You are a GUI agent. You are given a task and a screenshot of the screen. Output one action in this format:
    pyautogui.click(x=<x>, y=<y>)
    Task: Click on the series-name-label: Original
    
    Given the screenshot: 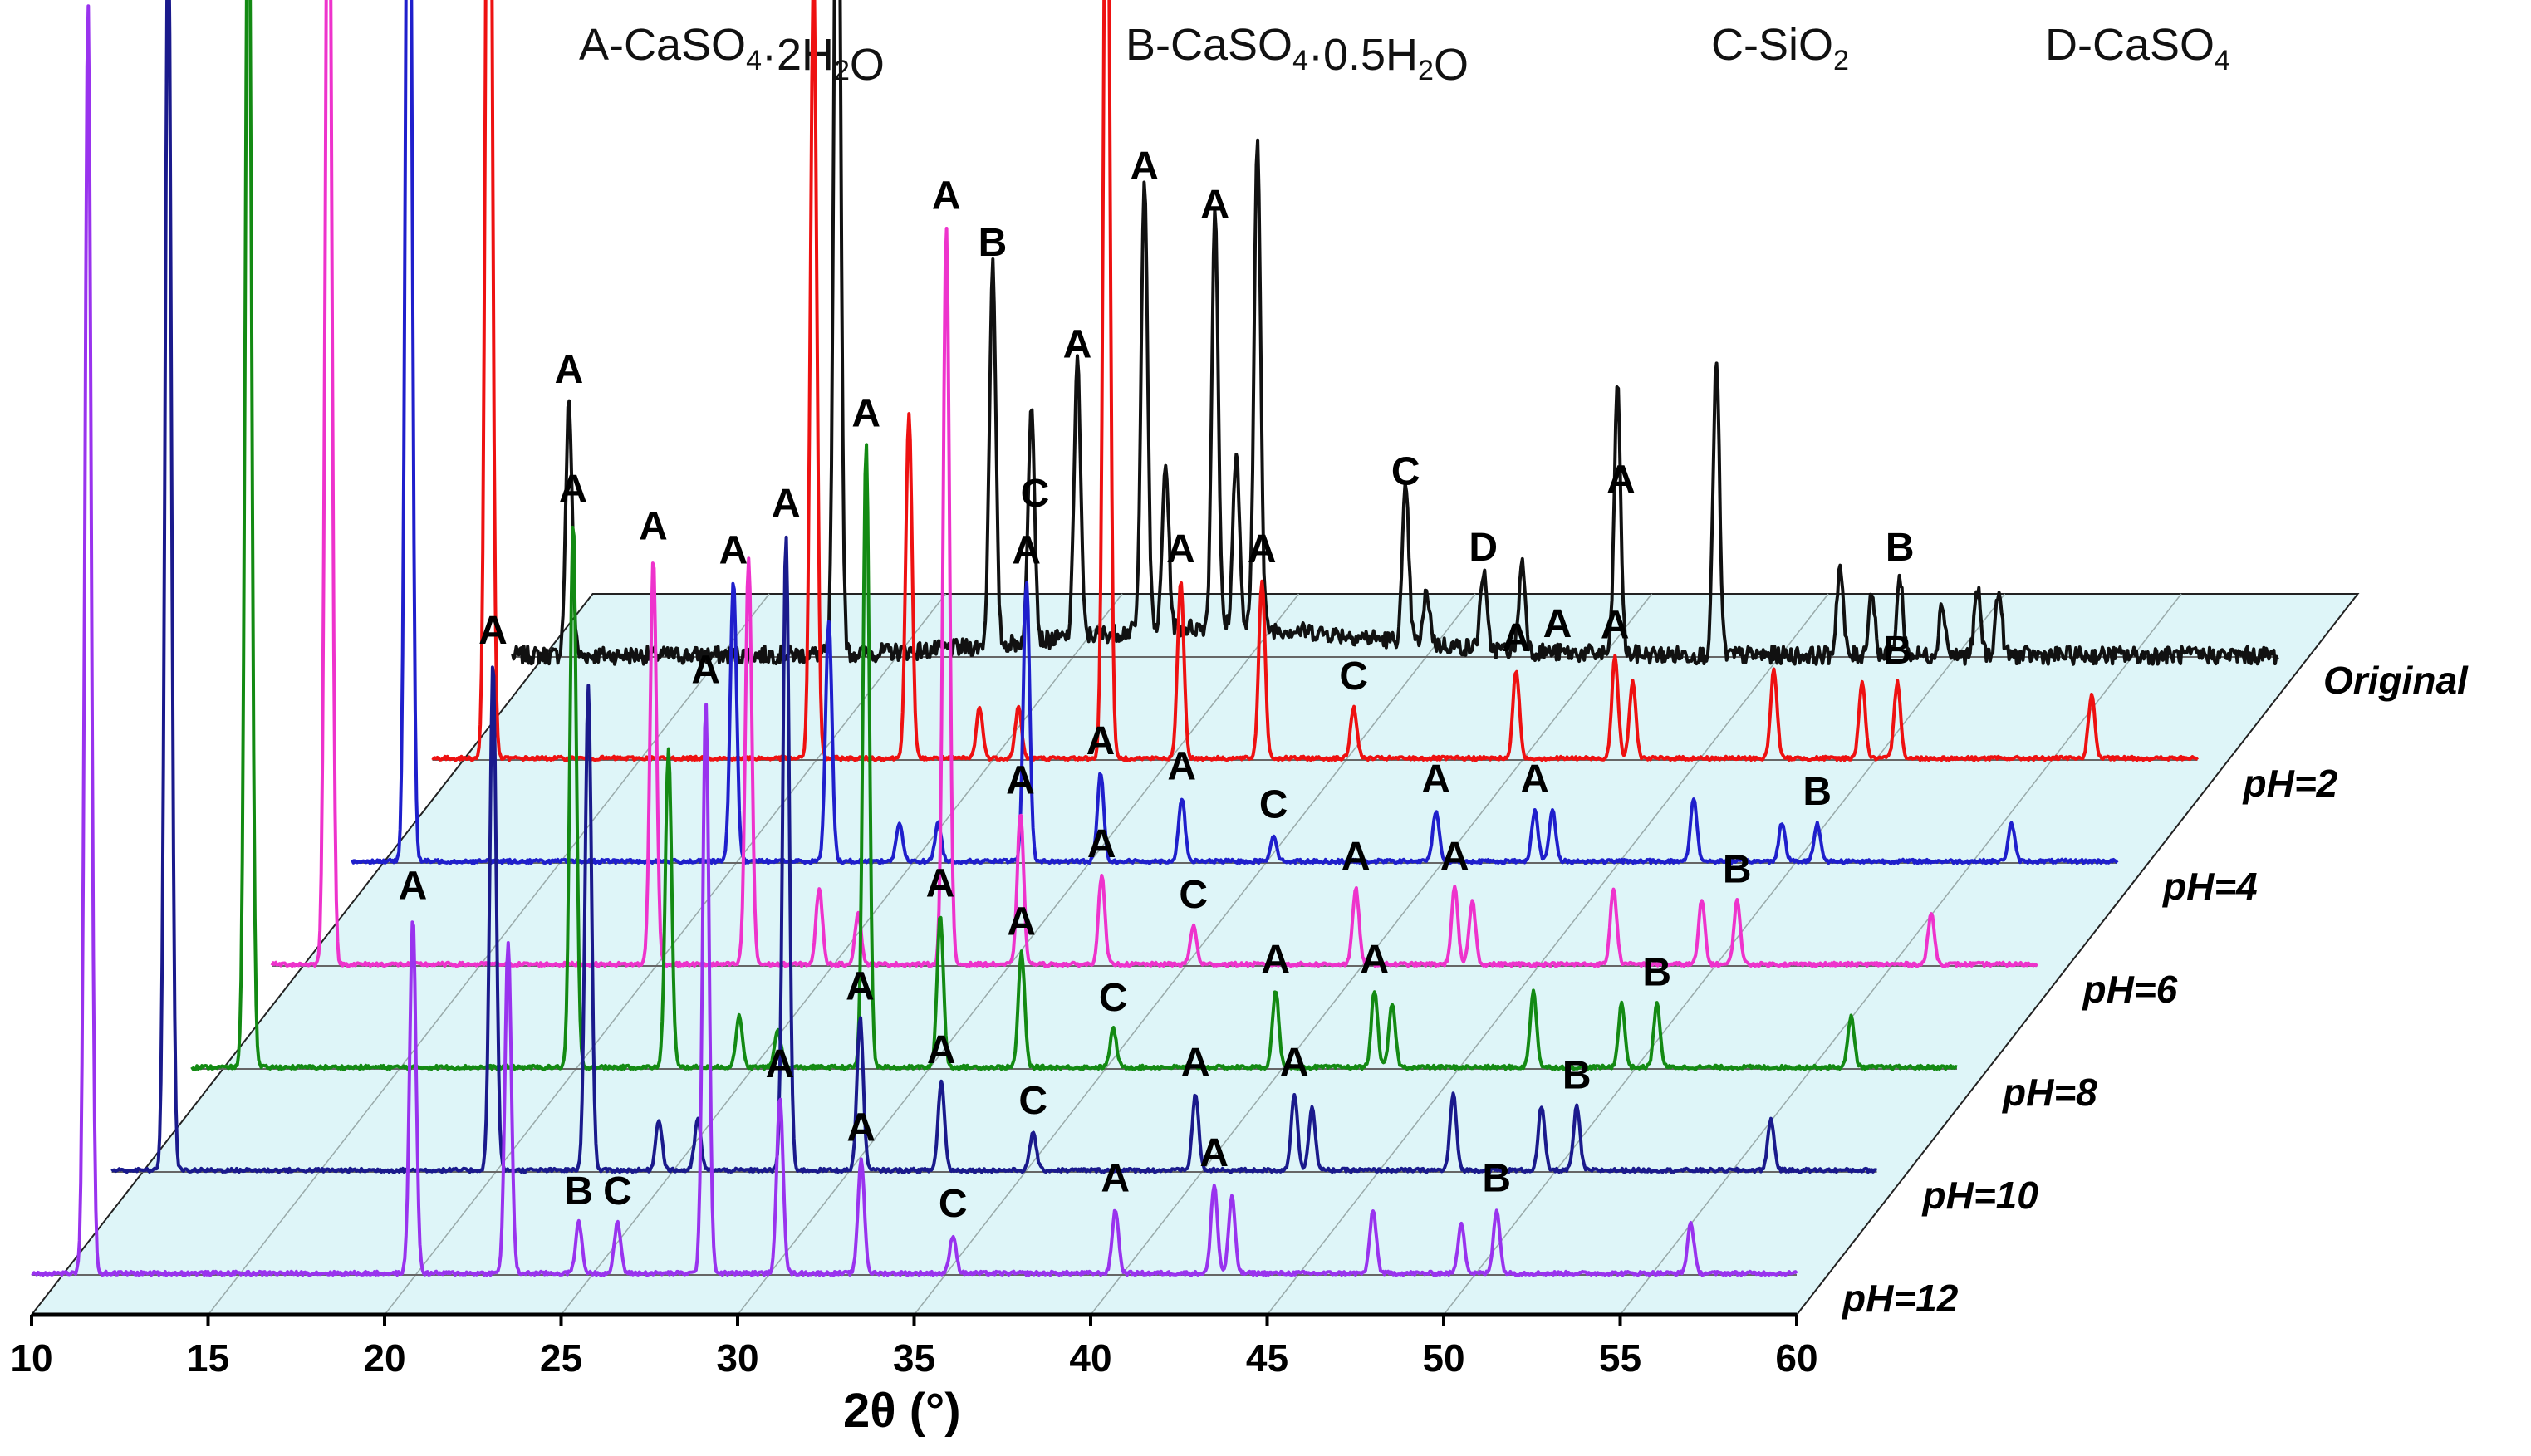 What is the action you would take?
    pyautogui.click(x=2396, y=680)
    